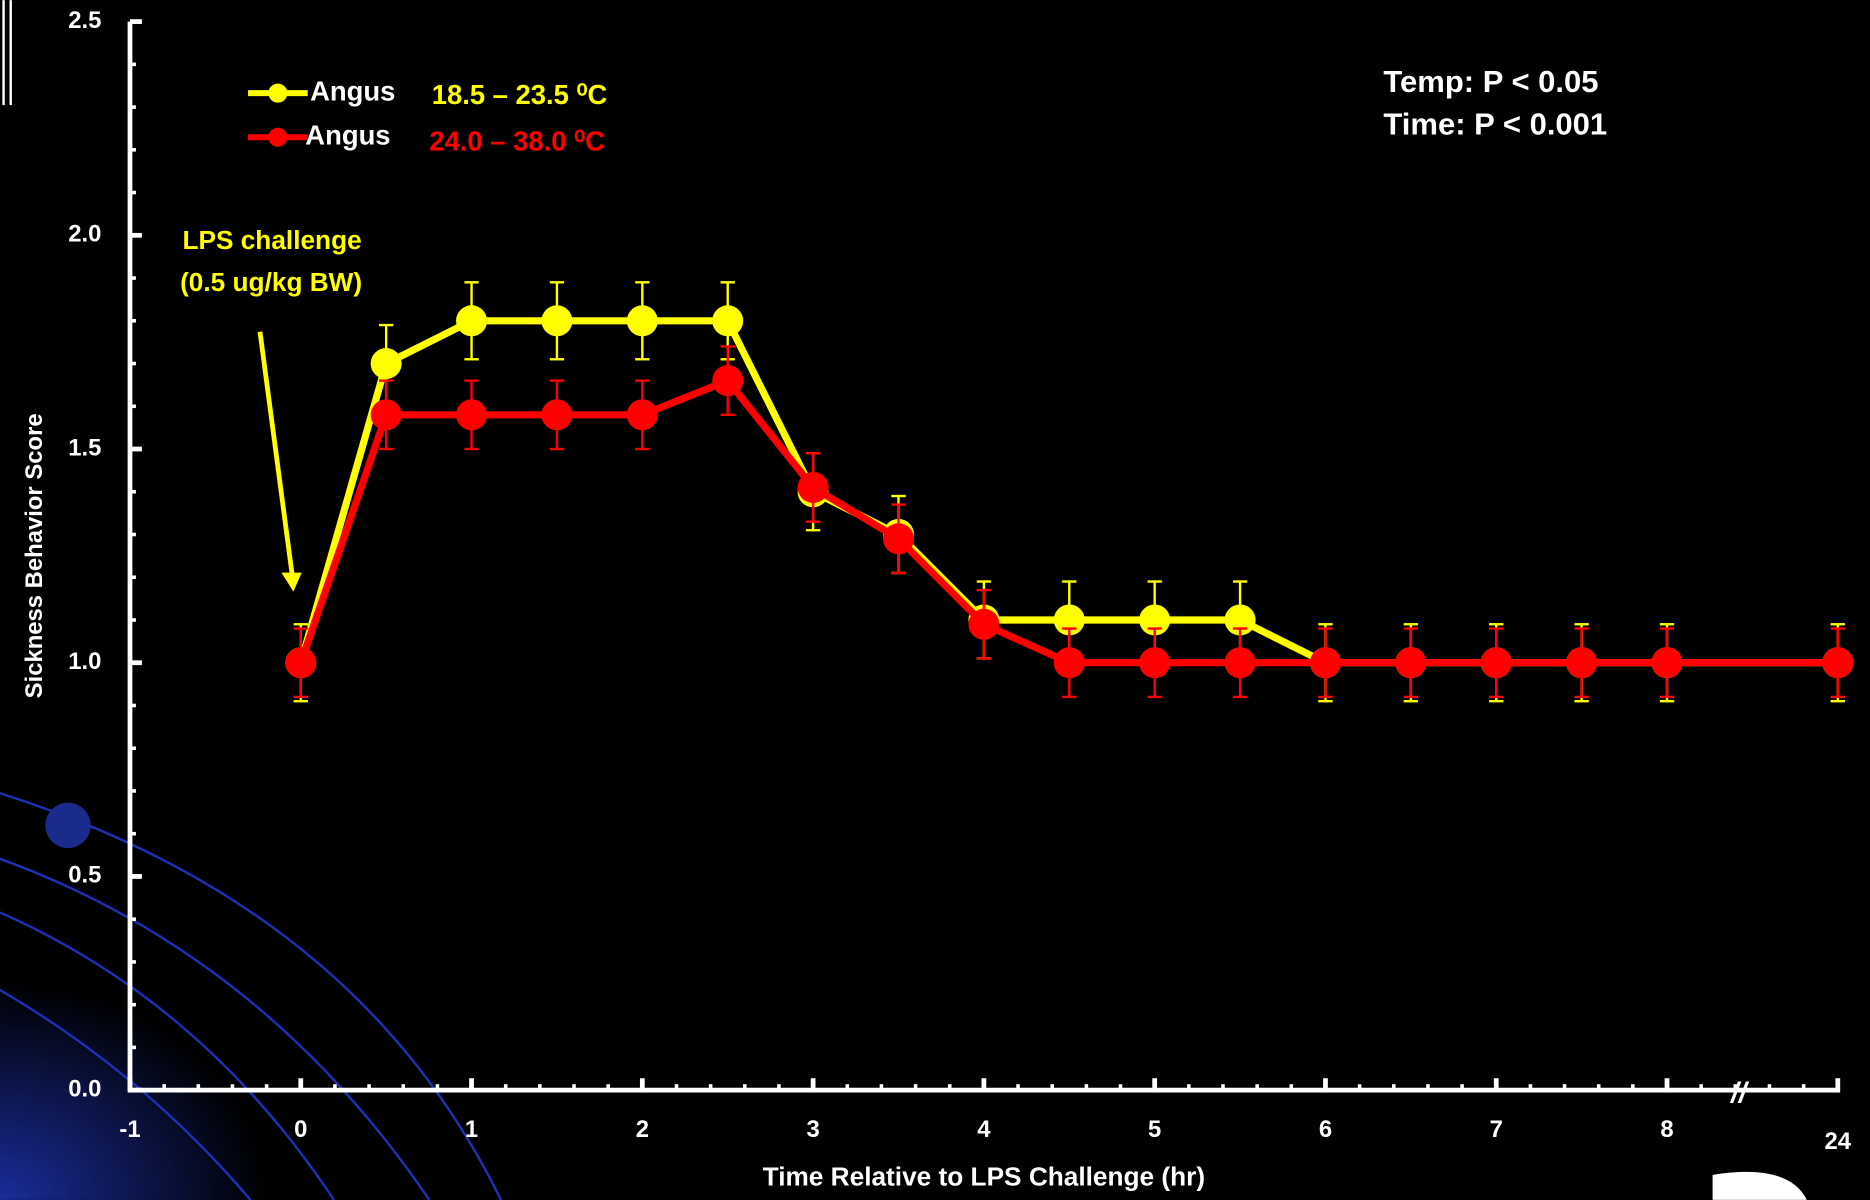 The width and height of the screenshot is (1870, 1200). Describe the element at coordinates (812, 1129) in the screenshot. I see `x-tick-label: 3` at that location.